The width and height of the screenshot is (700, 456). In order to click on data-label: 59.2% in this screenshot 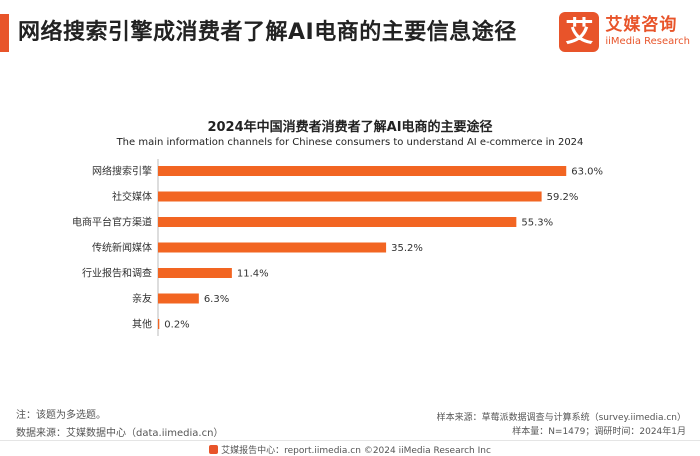, I will do `click(563, 197)`.